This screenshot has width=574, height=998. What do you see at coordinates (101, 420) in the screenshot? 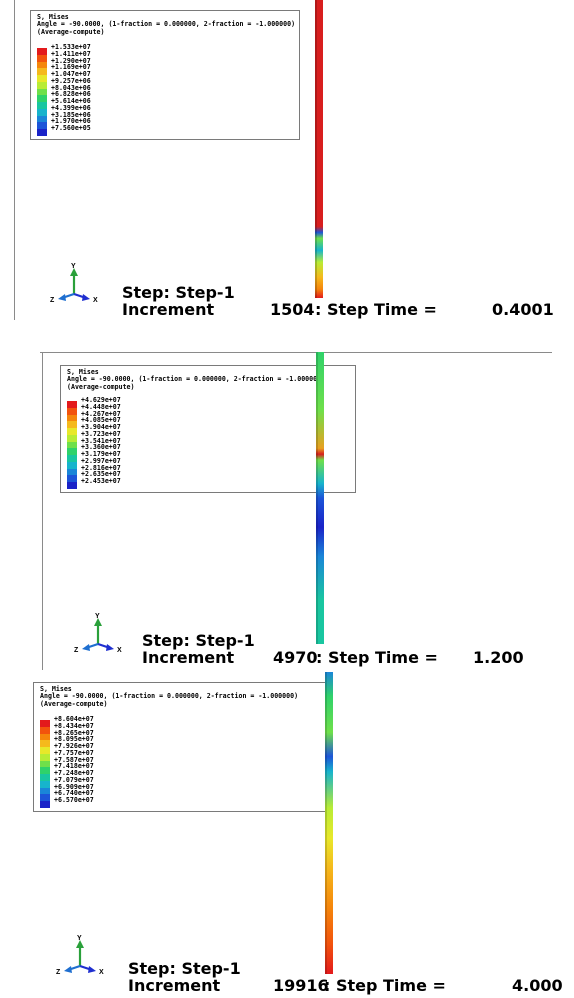
I see `legend-value: +4.085e+07` at bounding box center [101, 420].